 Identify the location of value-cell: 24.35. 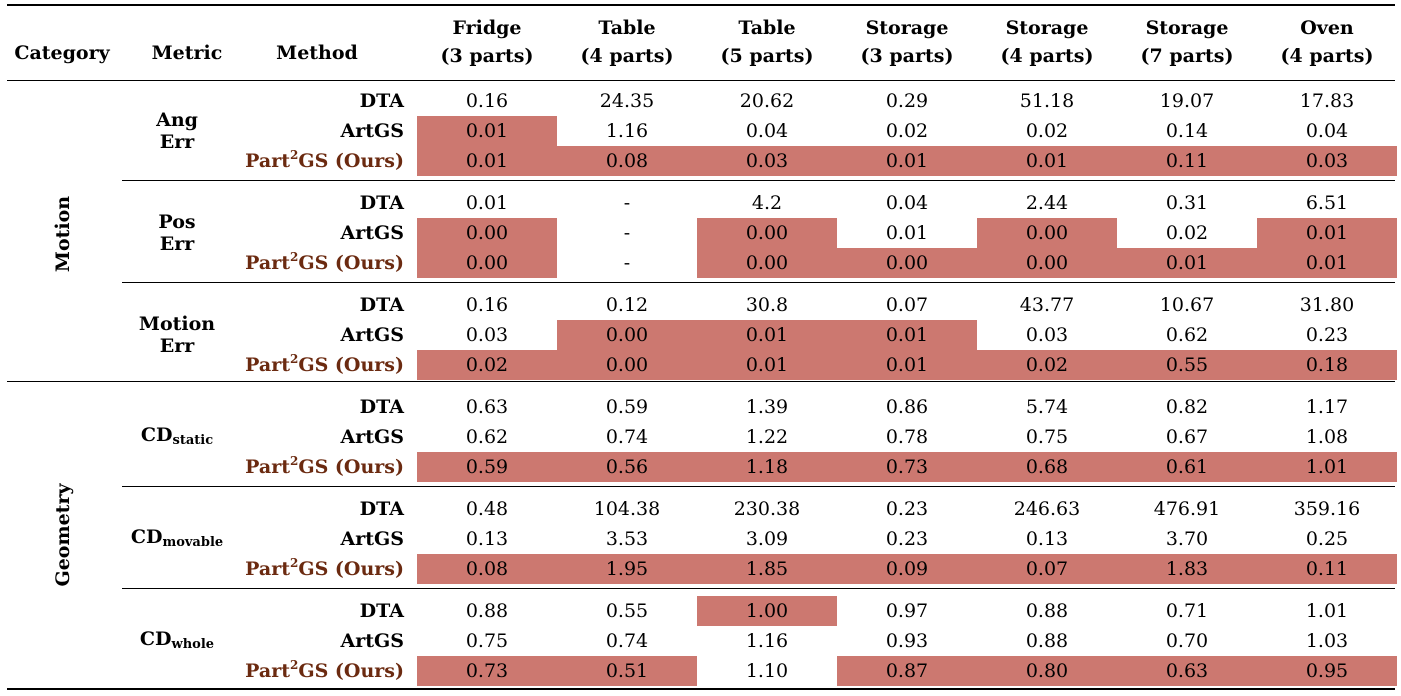
(627, 101).